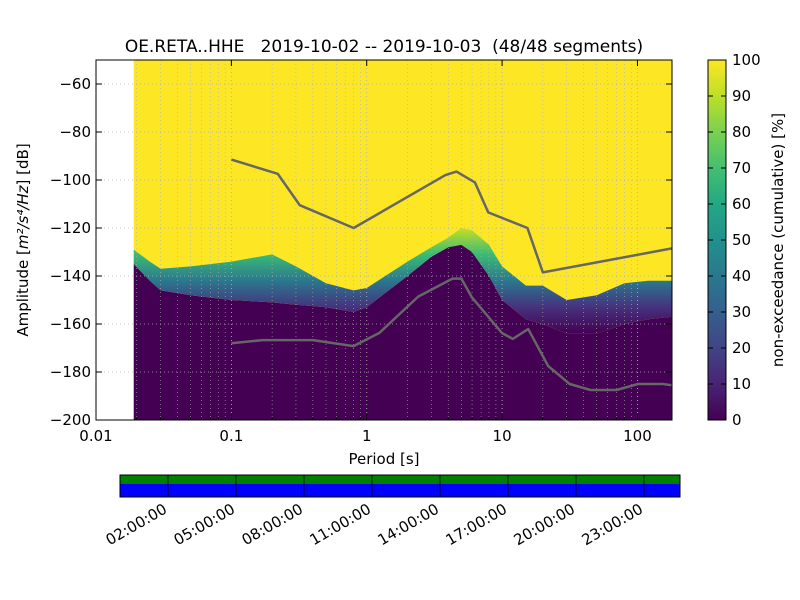 The width and height of the screenshot is (800, 600). Describe the element at coordinates (741, 384) in the screenshot. I see `colorbar-tick-label: 10` at that location.